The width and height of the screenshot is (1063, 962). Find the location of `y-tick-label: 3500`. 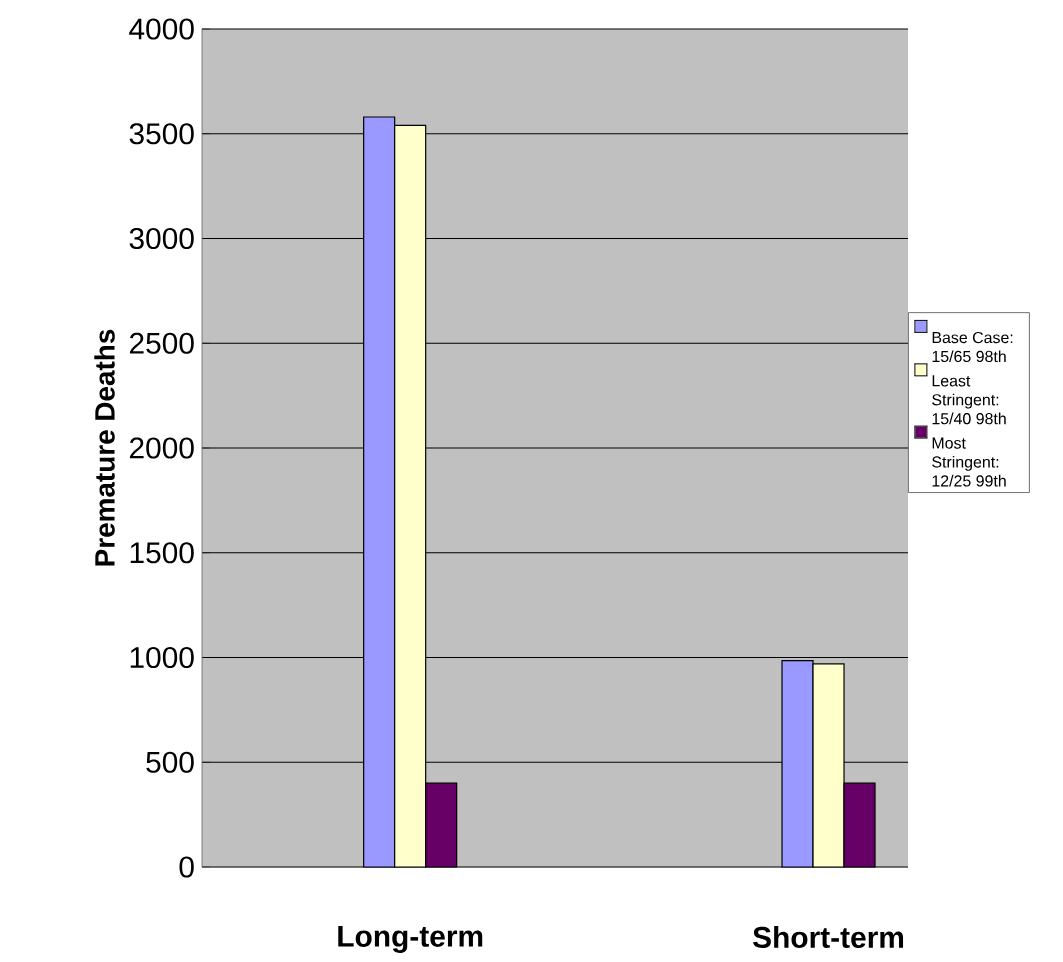

y-tick-label: 3500 is located at coordinates (161, 134).